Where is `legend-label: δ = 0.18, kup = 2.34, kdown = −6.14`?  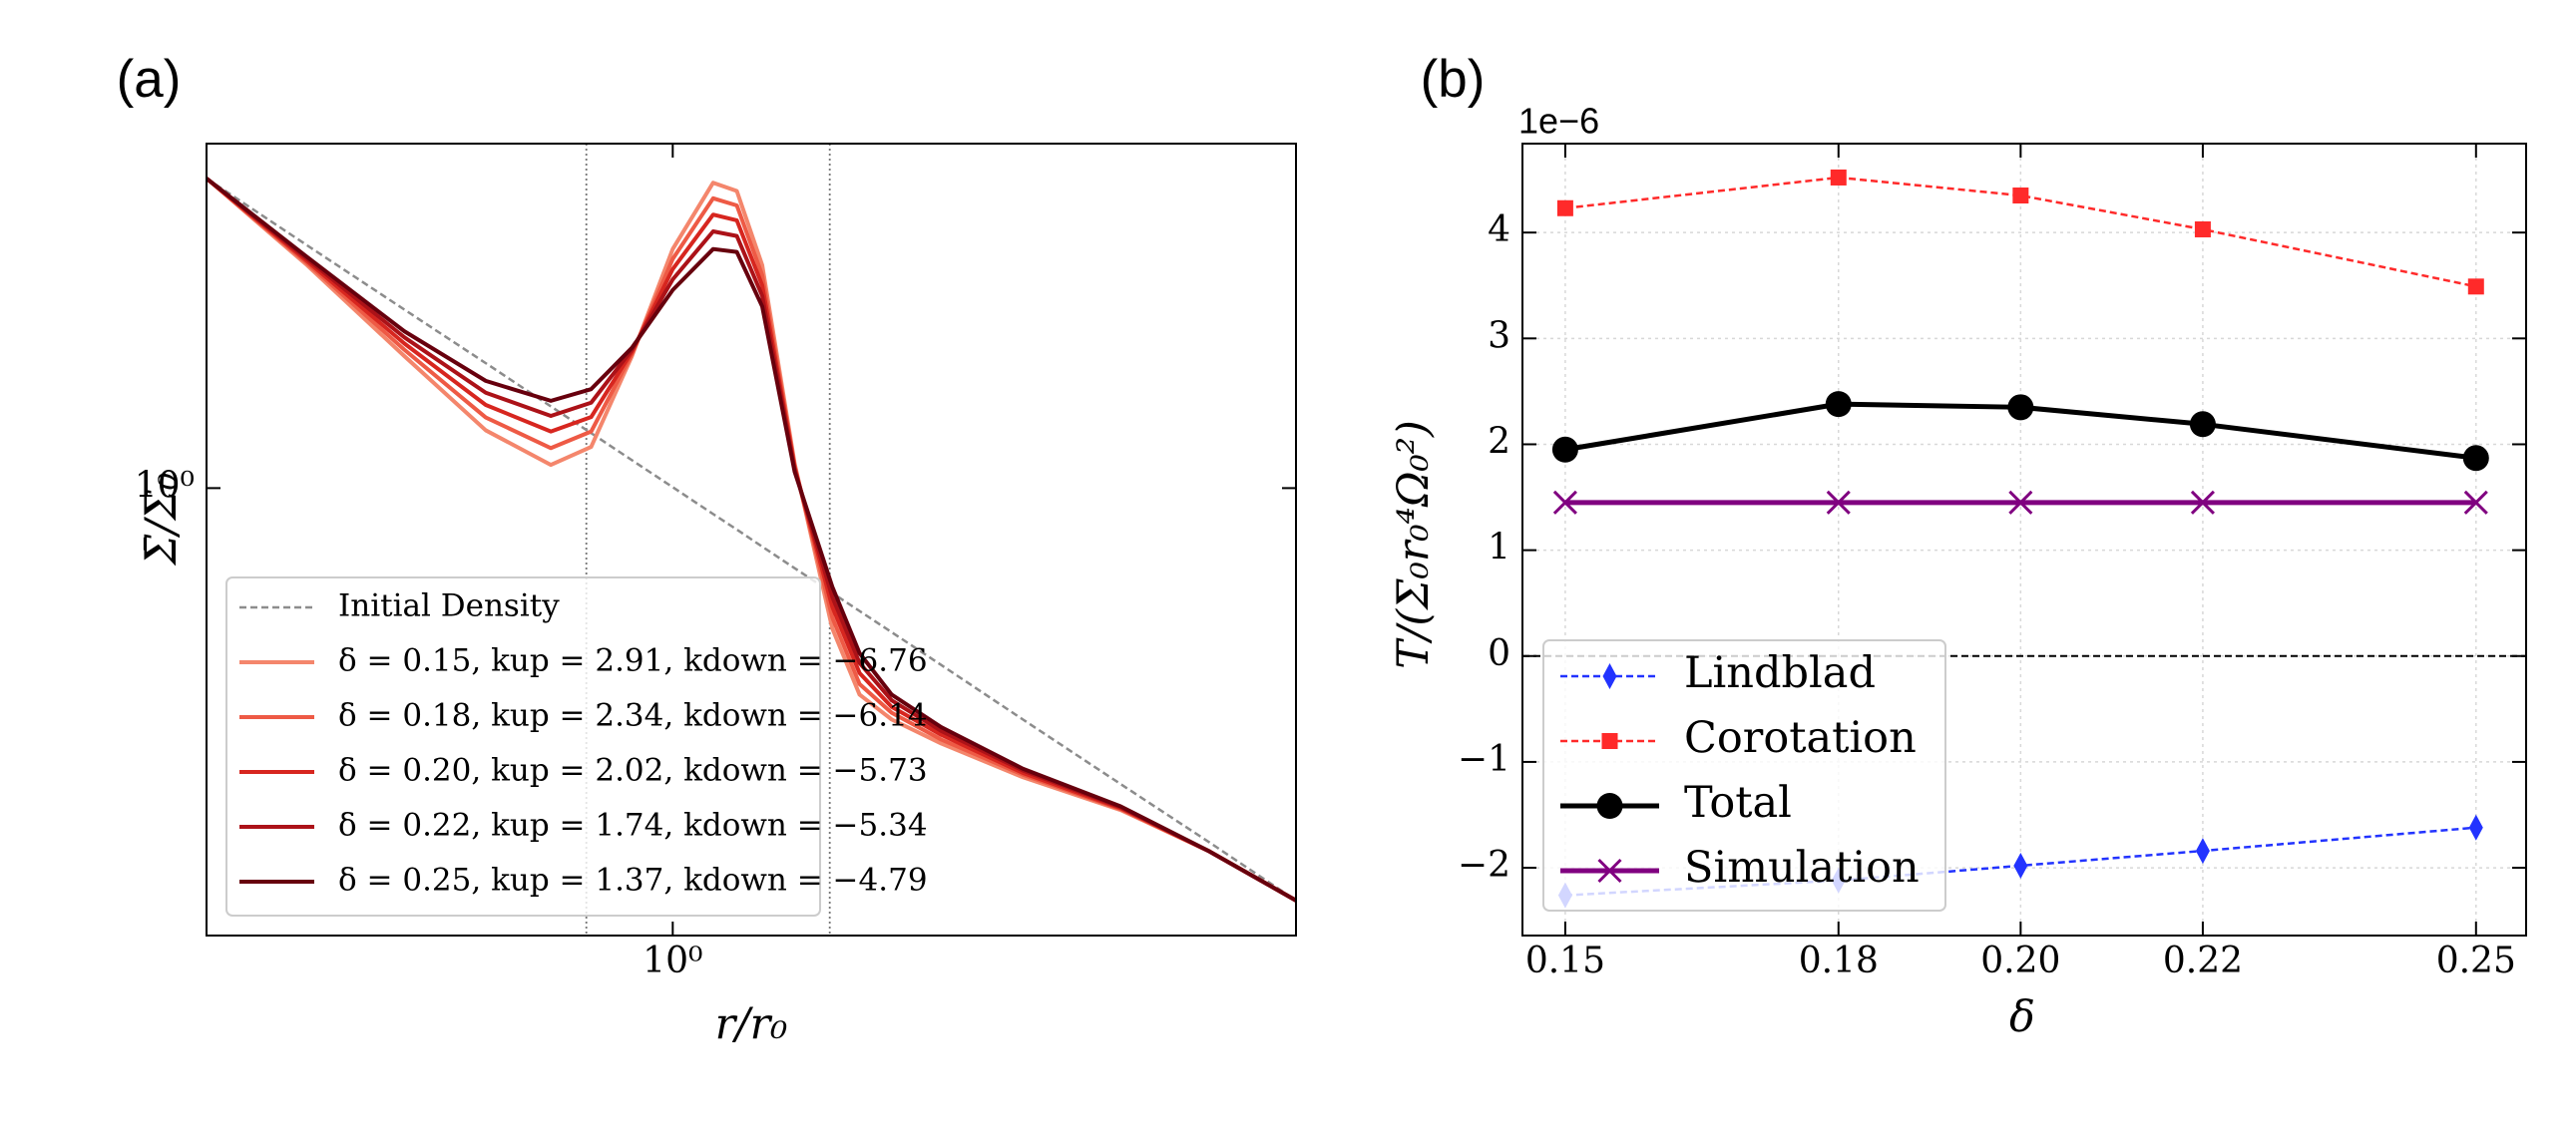 legend-label: δ = 0.18, kup = 2.34, kdown = −6.14 is located at coordinates (633, 716).